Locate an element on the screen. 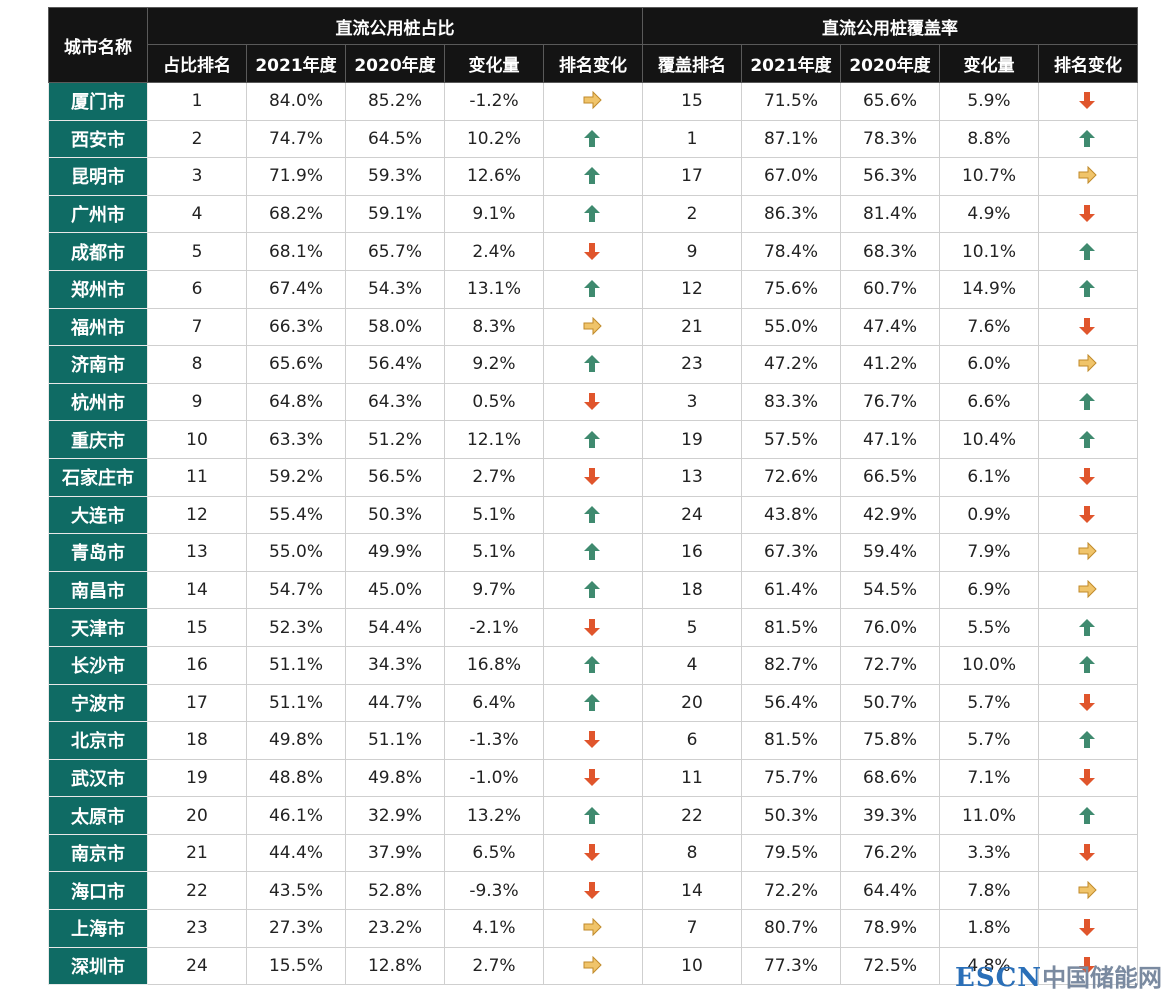 This screenshot has width=1170, height=1000. cell: 72.6% is located at coordinates (791, 477).